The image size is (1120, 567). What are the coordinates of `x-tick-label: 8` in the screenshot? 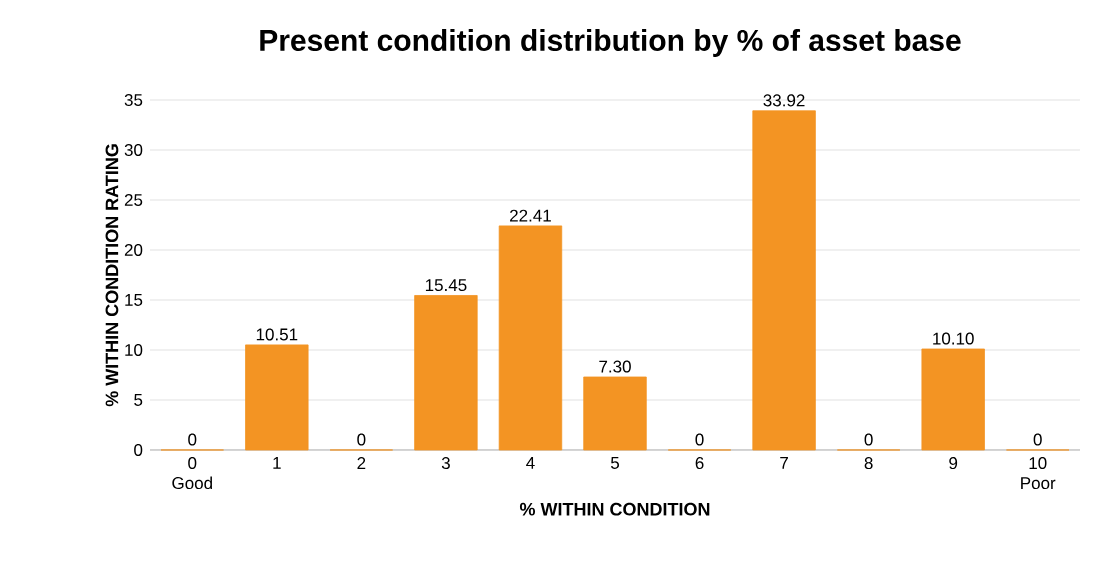 It's located at (868, 463).